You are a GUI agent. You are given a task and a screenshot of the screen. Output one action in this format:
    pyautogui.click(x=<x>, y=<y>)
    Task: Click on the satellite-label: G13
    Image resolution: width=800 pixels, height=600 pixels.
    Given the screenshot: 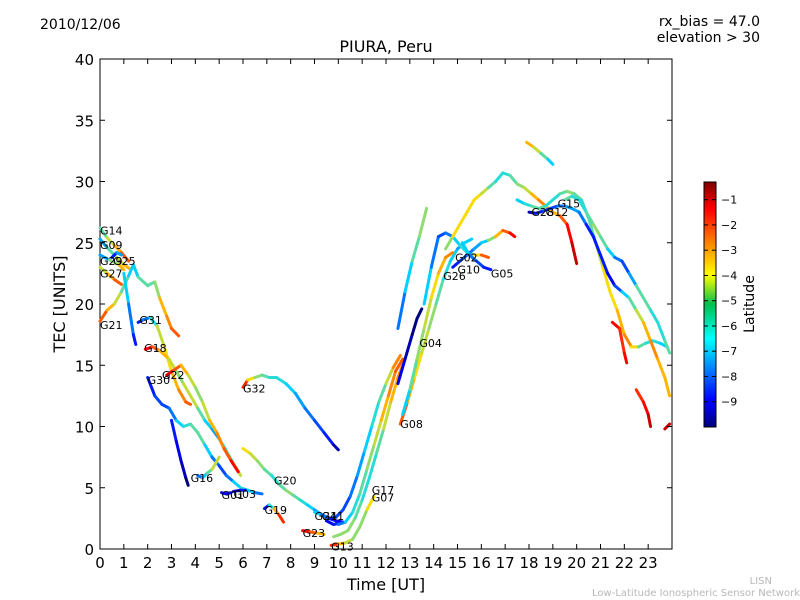 What is the action you would take?
    pyautogui.click(x=342, y=547)
    